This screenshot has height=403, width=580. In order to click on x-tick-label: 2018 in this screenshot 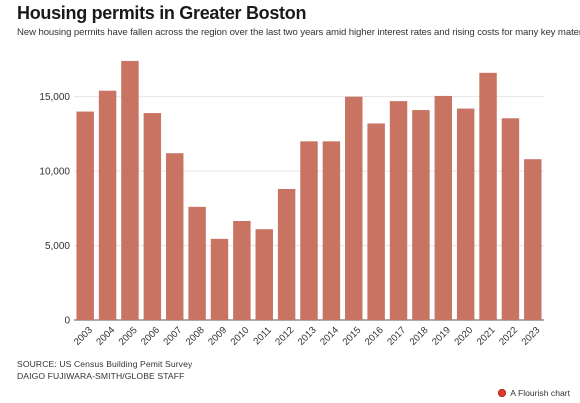, I will do `click(419, 336)`.